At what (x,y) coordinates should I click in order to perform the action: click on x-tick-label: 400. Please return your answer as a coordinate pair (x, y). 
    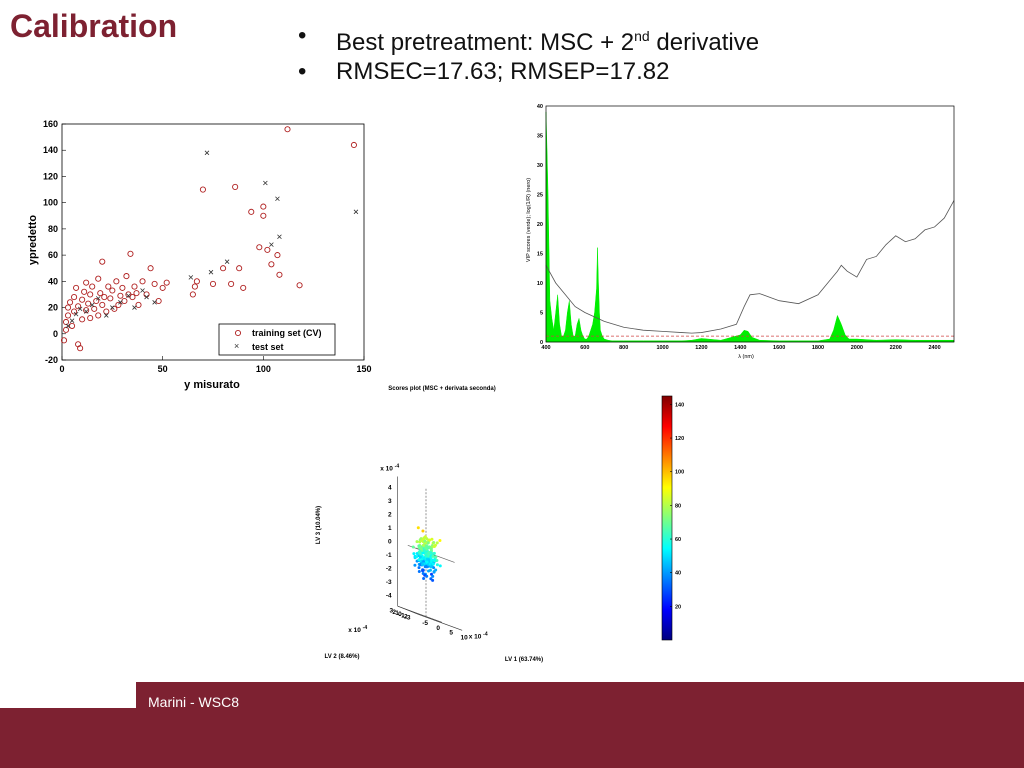
    Looking at the image, I should click on (545, 348).